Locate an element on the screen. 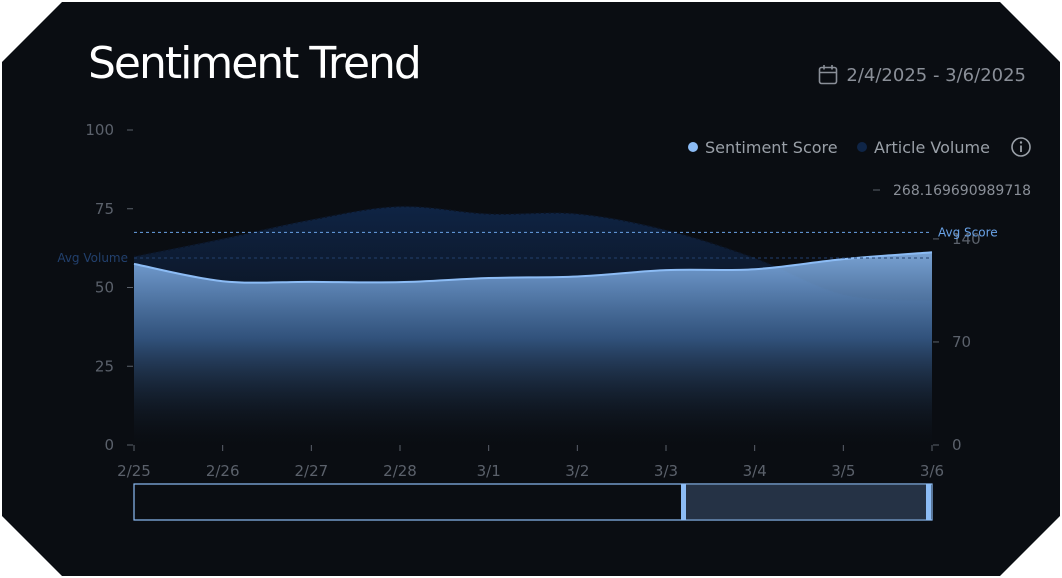  x-axis-tick-label: 2/25 is located at coordinates (134, 471).